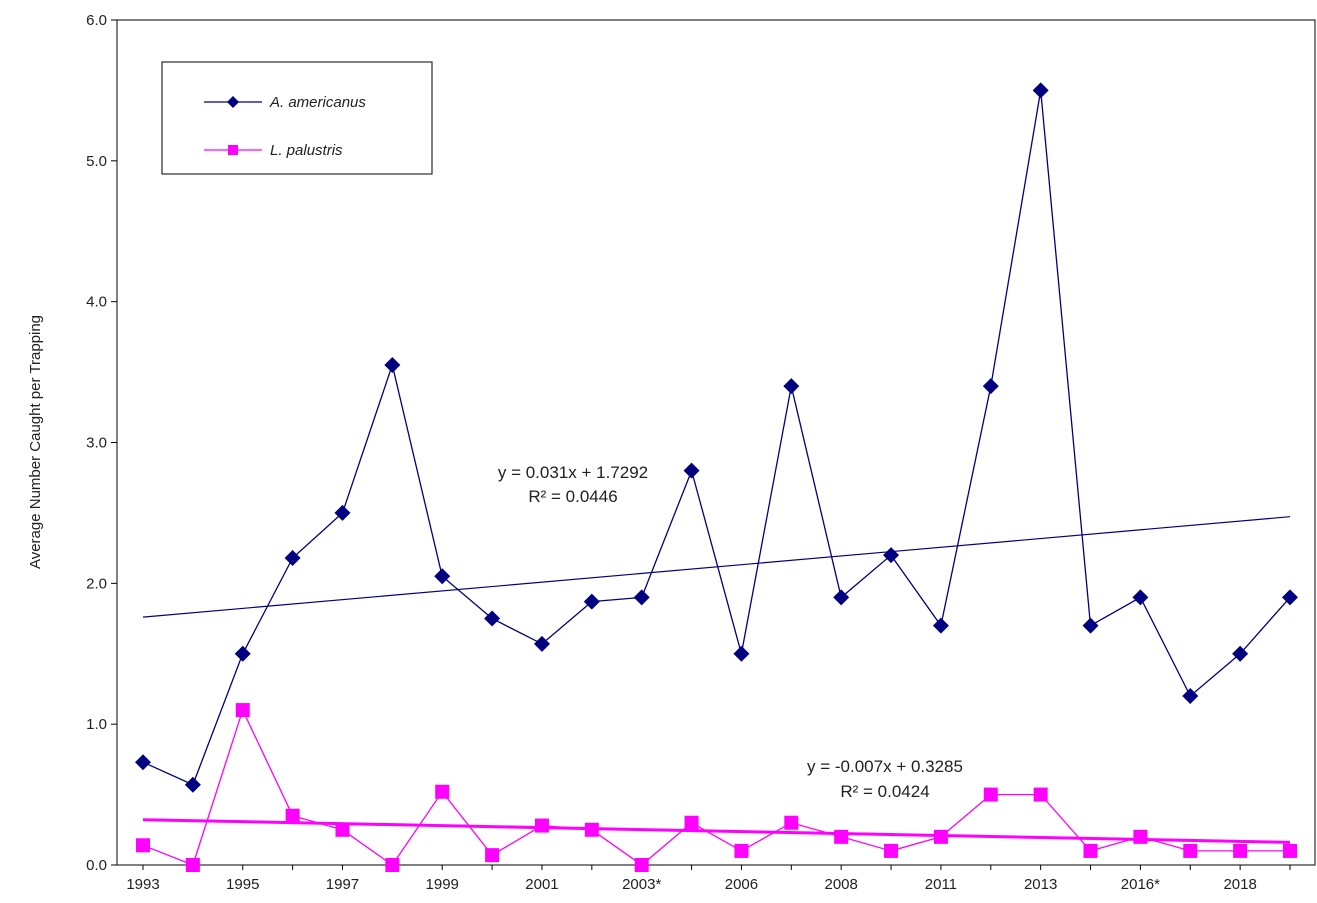 Image resolution: width=1317 pixels, height=903 pixels. What do you see at coordinates (142, 884) in the screenshot?
I see `x-tick-label: 1993` at bounding box center [142, 884].